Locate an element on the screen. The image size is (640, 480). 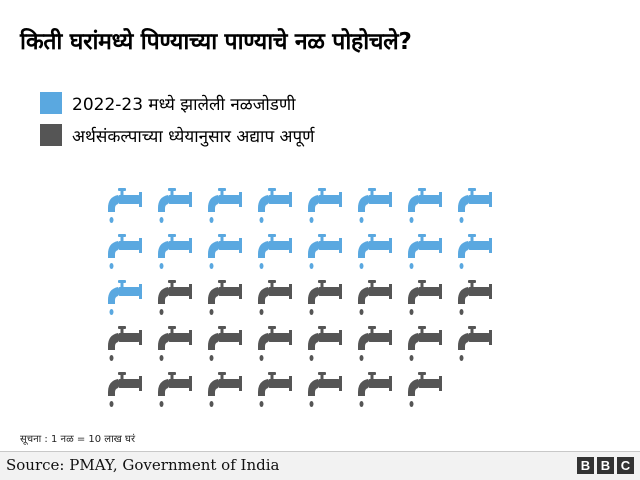
legend-swatch-connected is located at coordinates (51, 103).